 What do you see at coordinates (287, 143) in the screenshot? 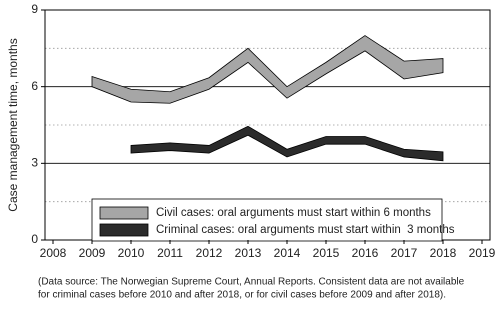
I see `band-area` at bounding box center [287, 143].